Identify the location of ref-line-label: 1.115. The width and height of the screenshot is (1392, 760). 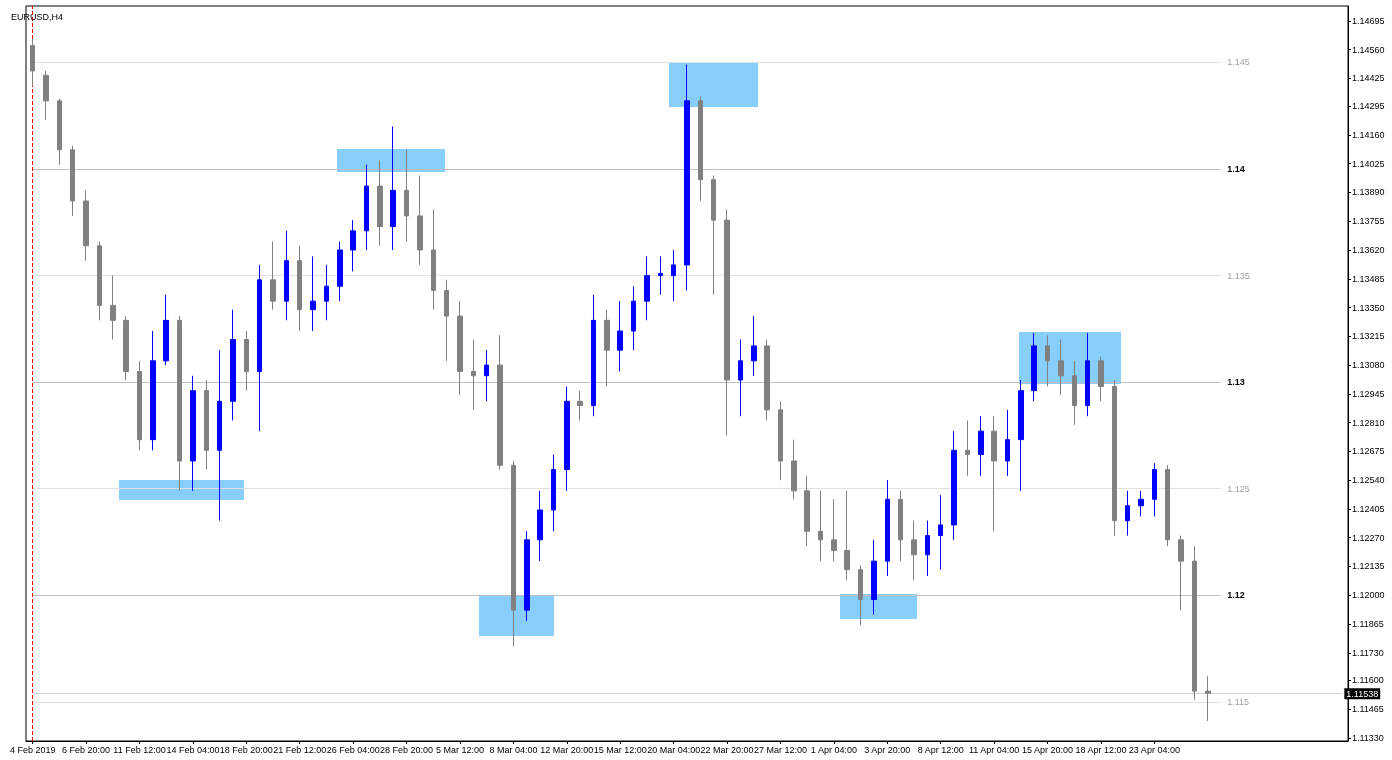
(1238, 701).